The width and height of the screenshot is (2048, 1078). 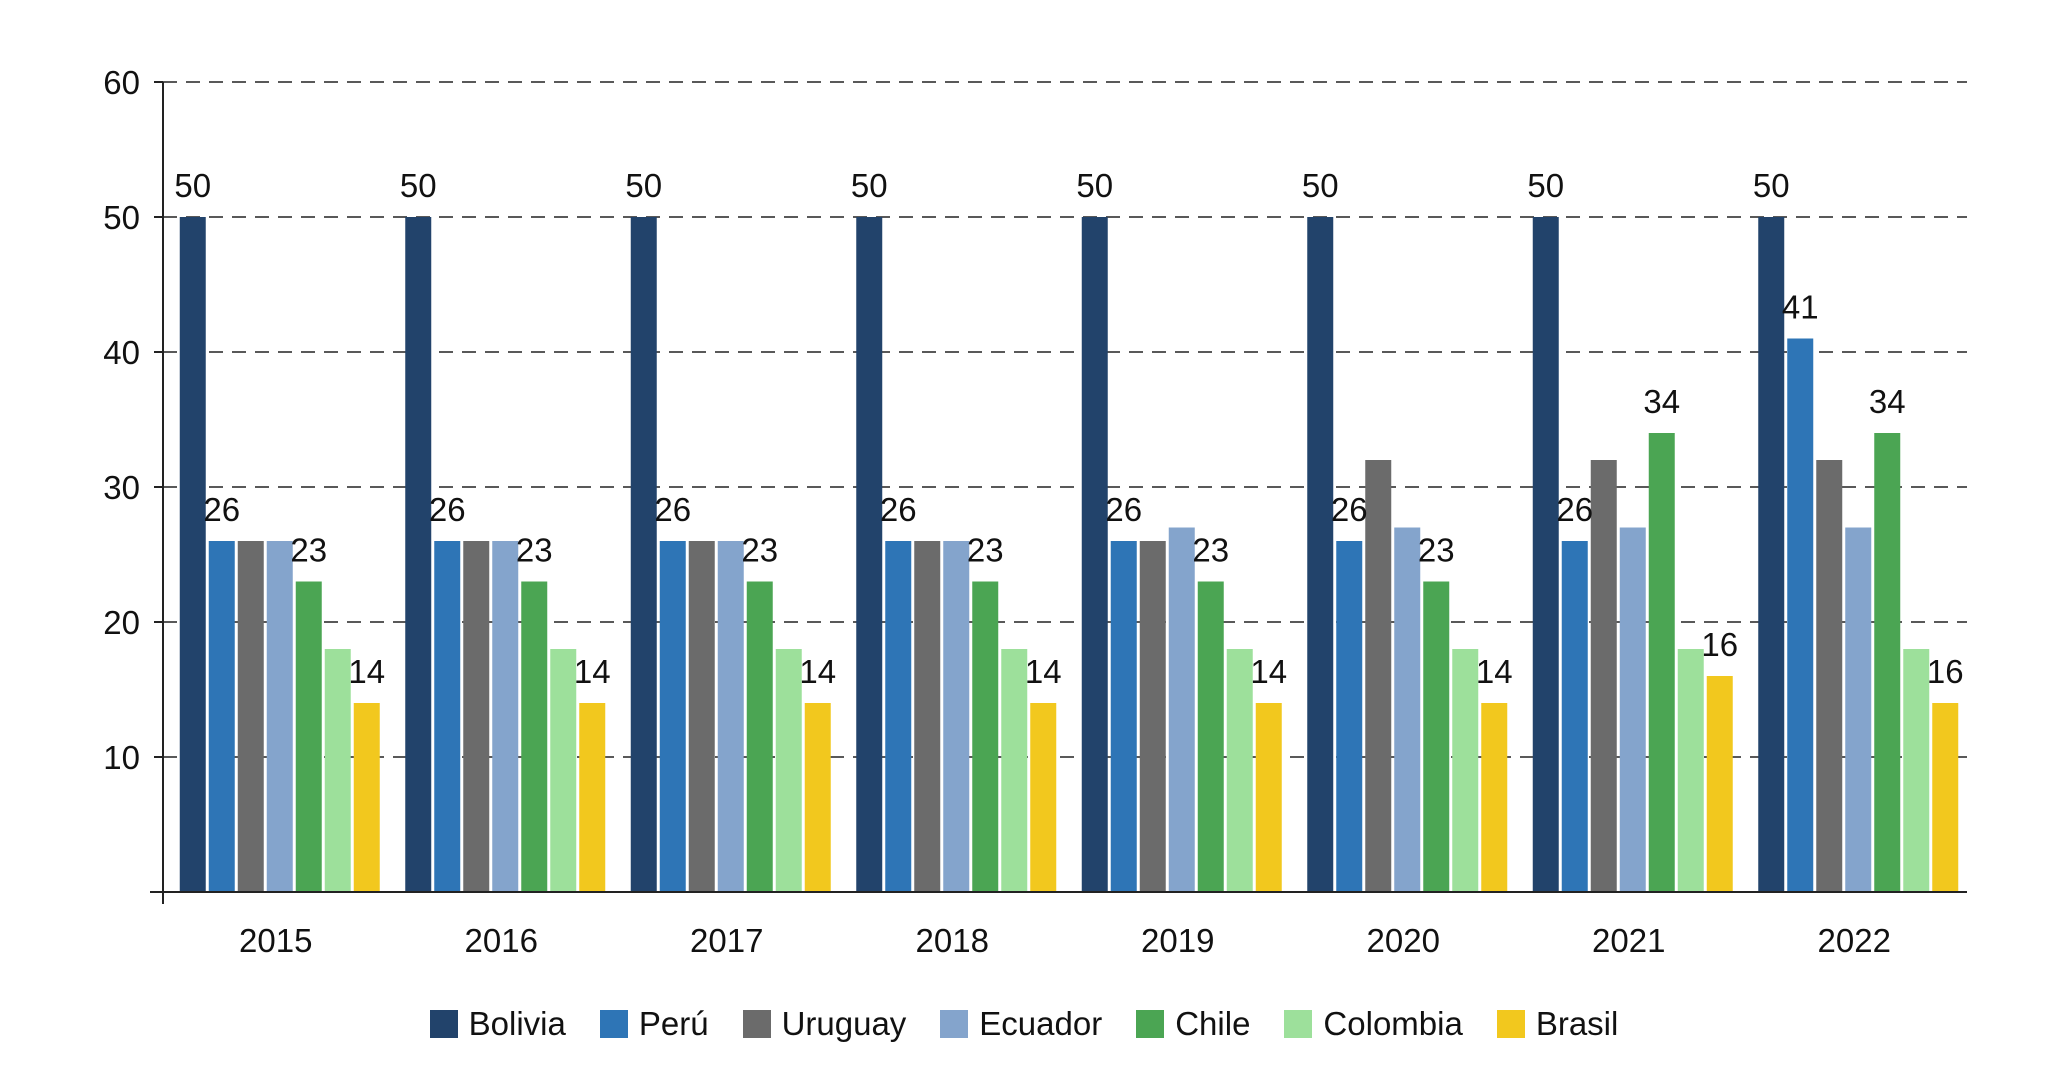 I want to click on bar-brasil-2019, so click(x=1268, y=797).